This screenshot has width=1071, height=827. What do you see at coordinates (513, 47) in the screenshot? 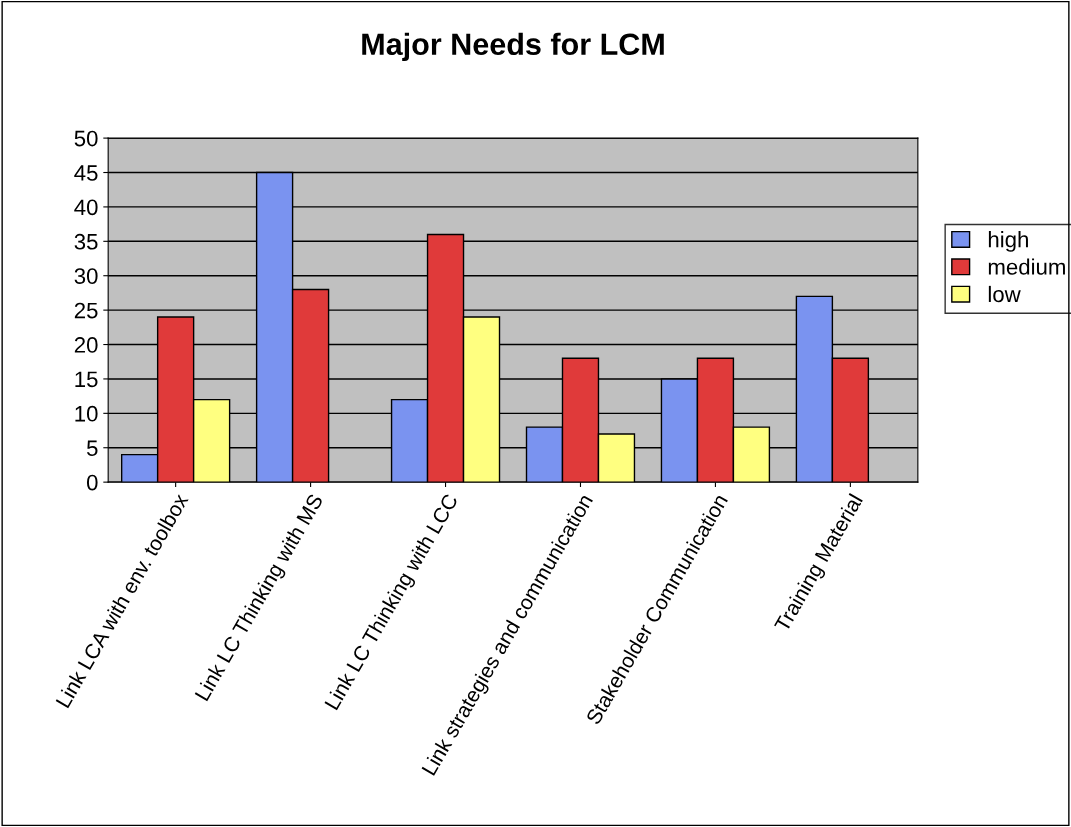
I see `chart-title: Major Needs for LCM` at bounding box center [513, 47].